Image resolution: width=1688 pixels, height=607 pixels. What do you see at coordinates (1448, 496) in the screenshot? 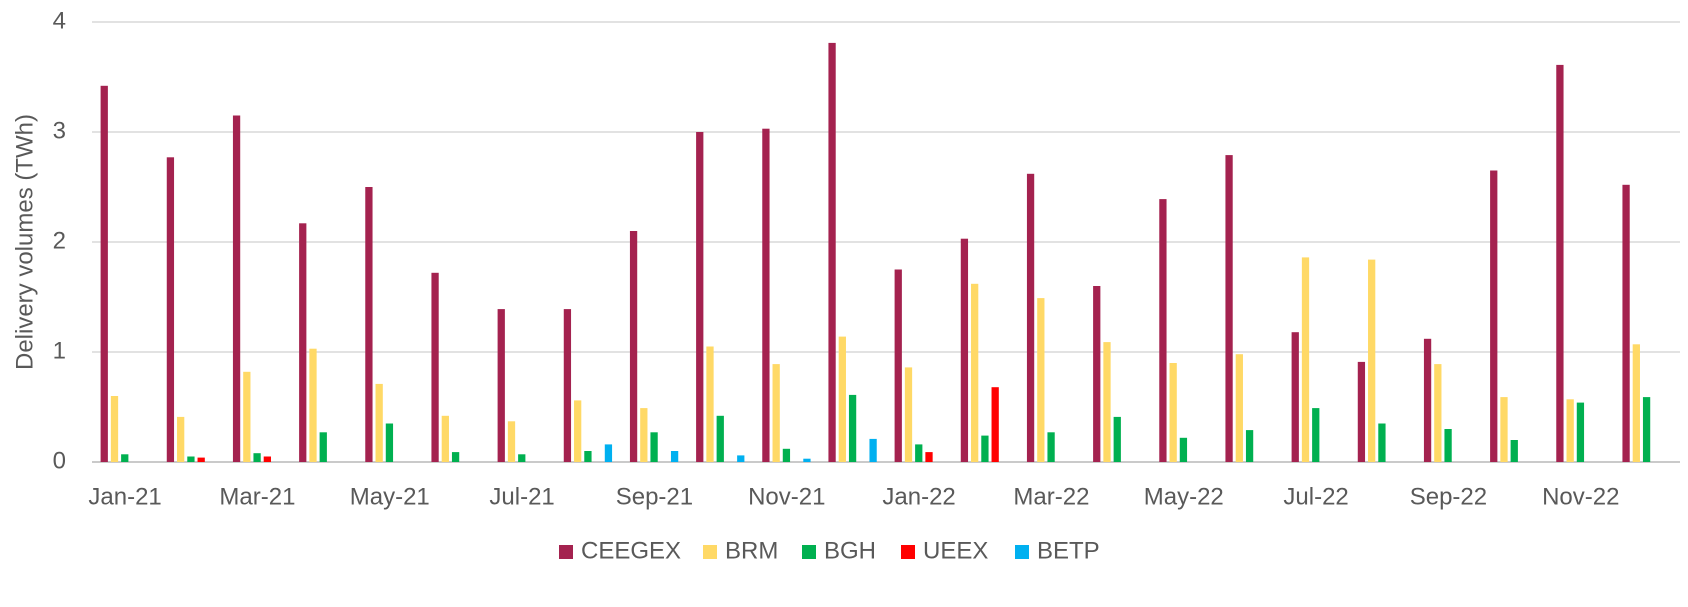
I see `x-tick-label: Sep-22` at bounding box center [1448, 496].